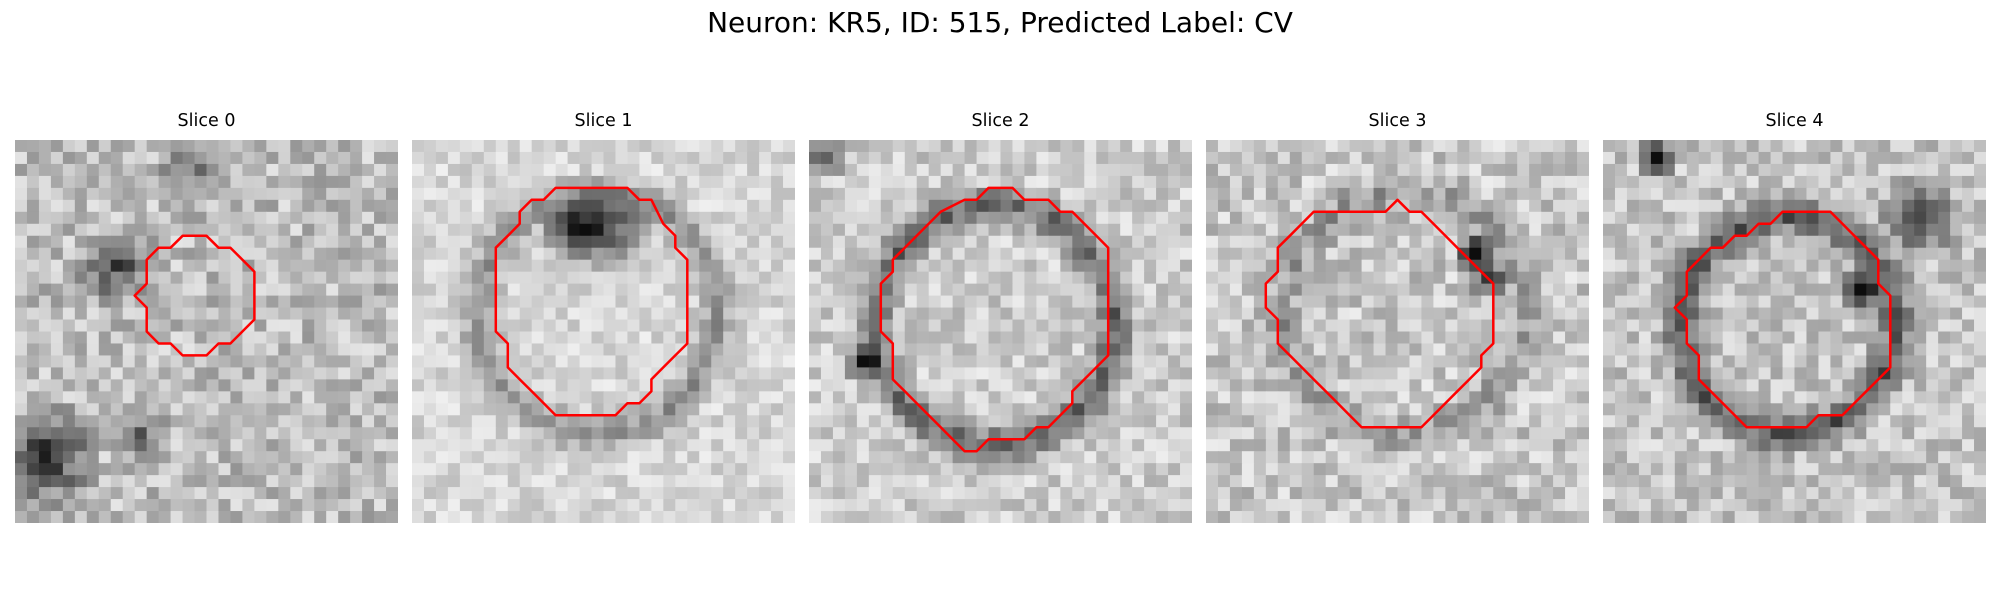 Image resolution: width=2000 pixels, height=600 pixels. Describe the element at coordinates (994, 319) in the screenshot. I see `contour-outline` at that location.